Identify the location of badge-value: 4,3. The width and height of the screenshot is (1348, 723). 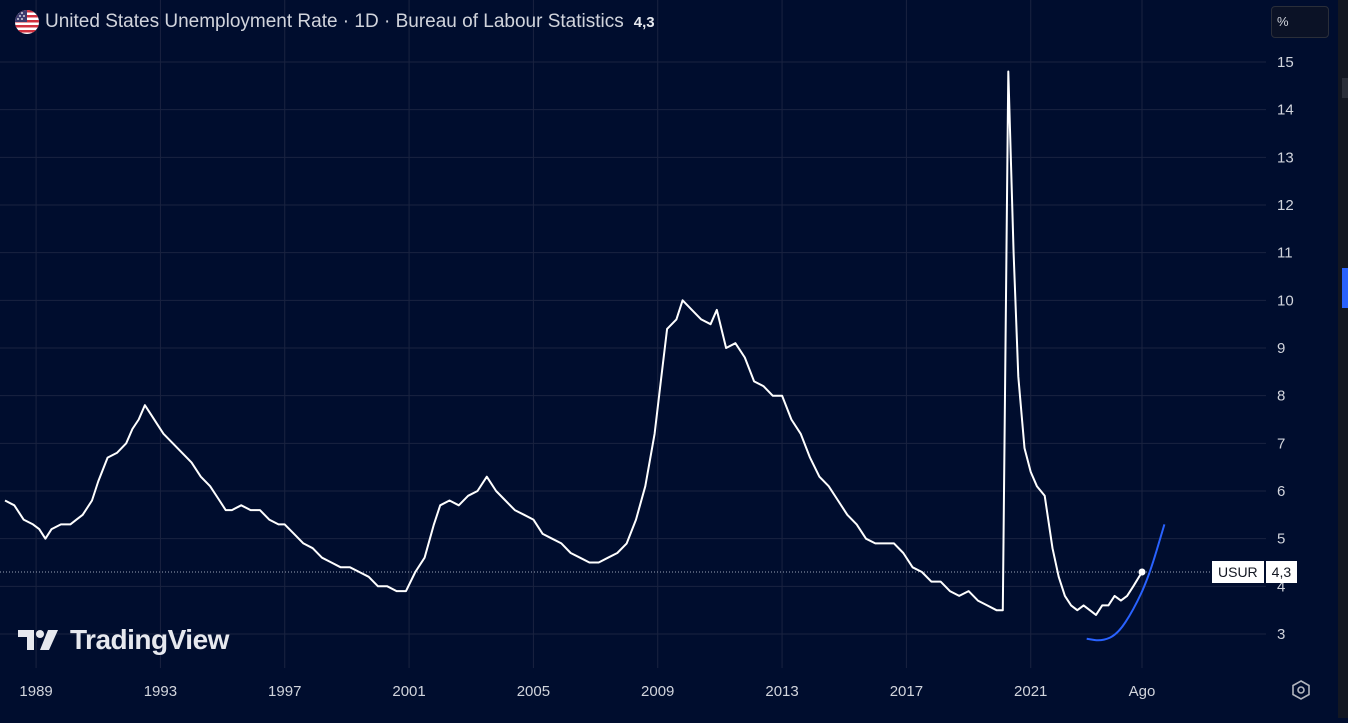
(1281, 572).